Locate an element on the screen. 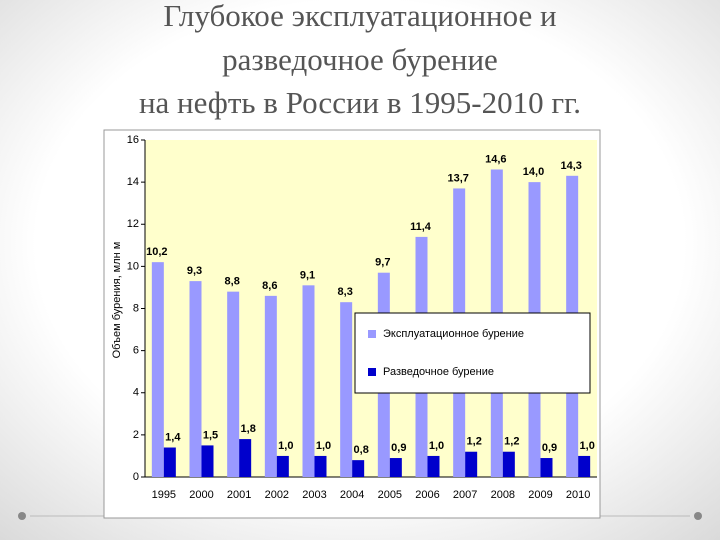 This screenshot has height=540, width=720. value-label: 9,3 is located at coordinates (194, 271).